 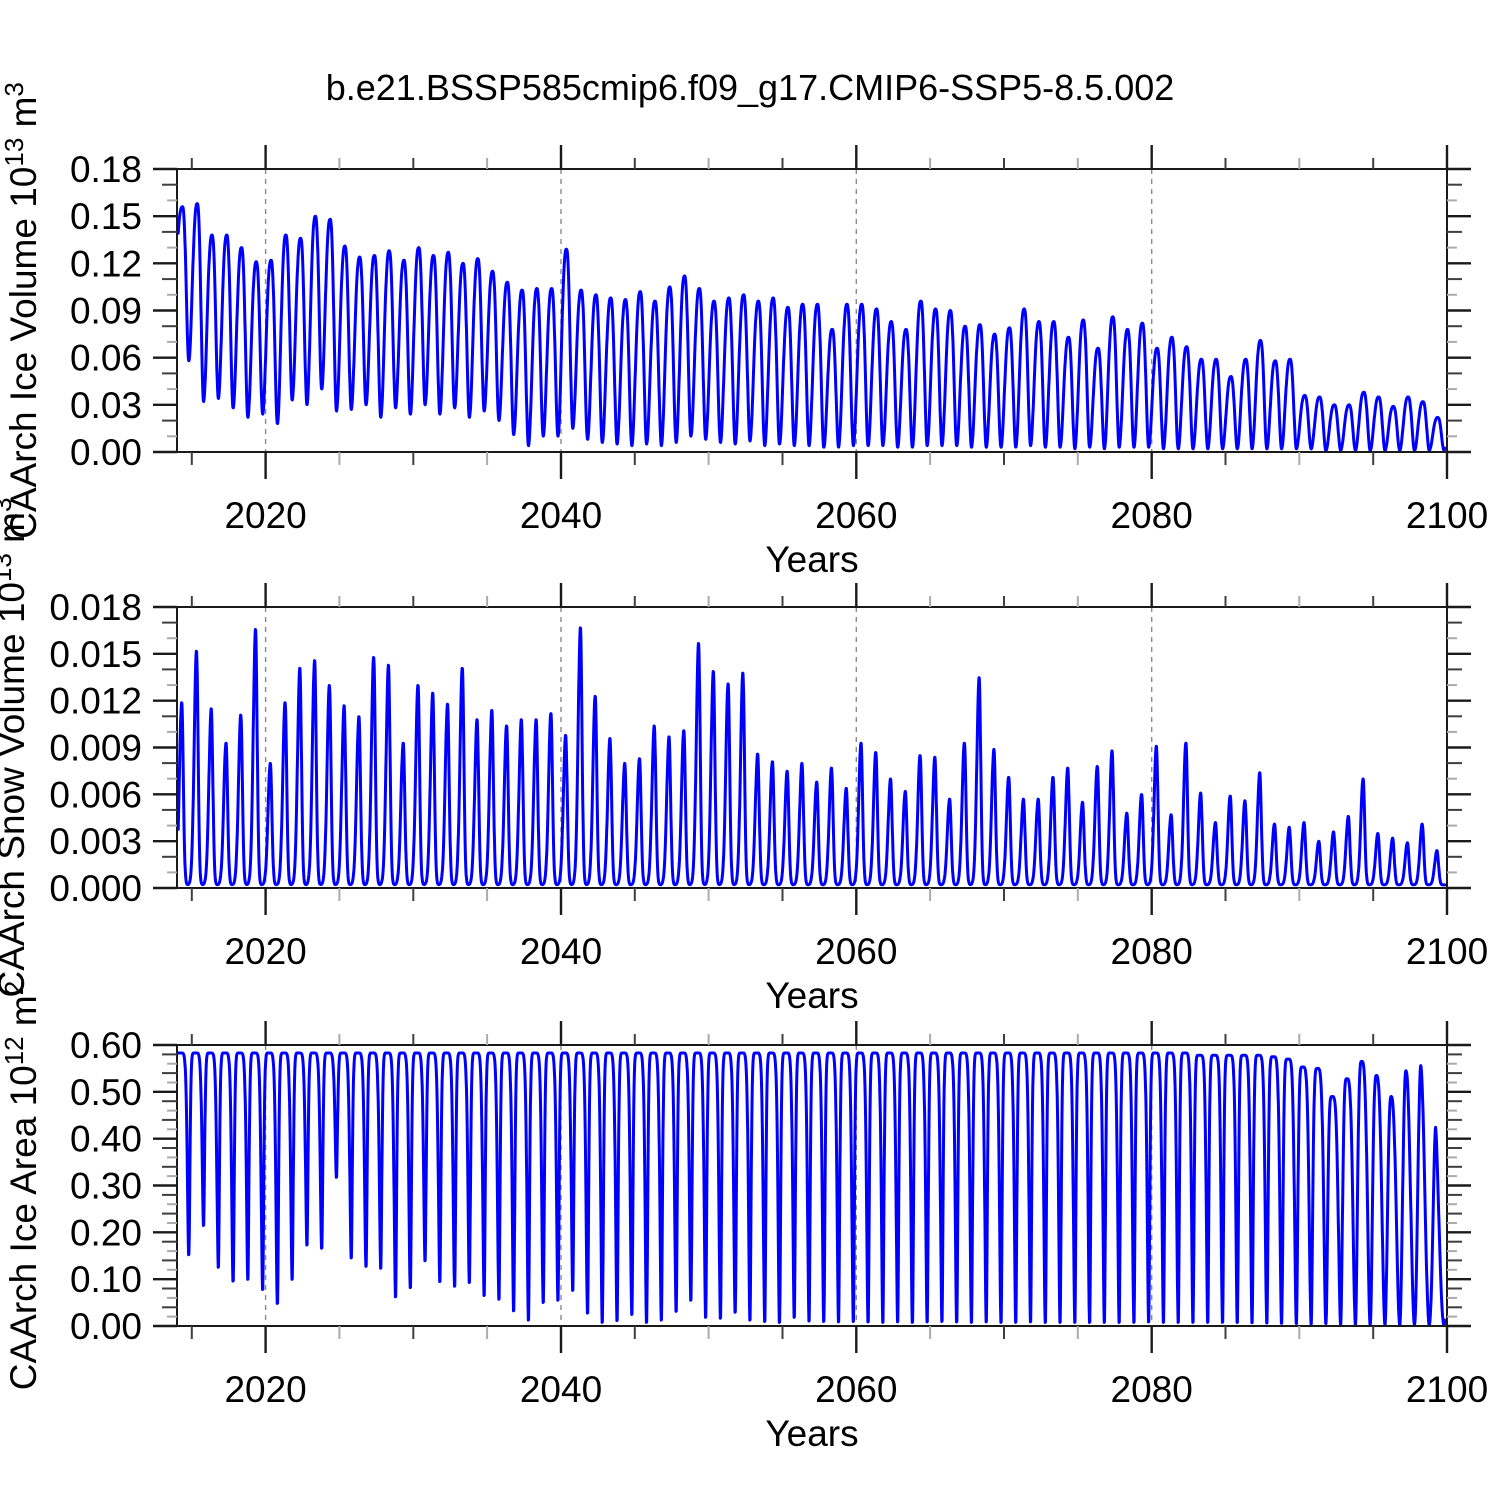 I want to click on y-tick-label: 0.40, so click(x=106, y=1139).